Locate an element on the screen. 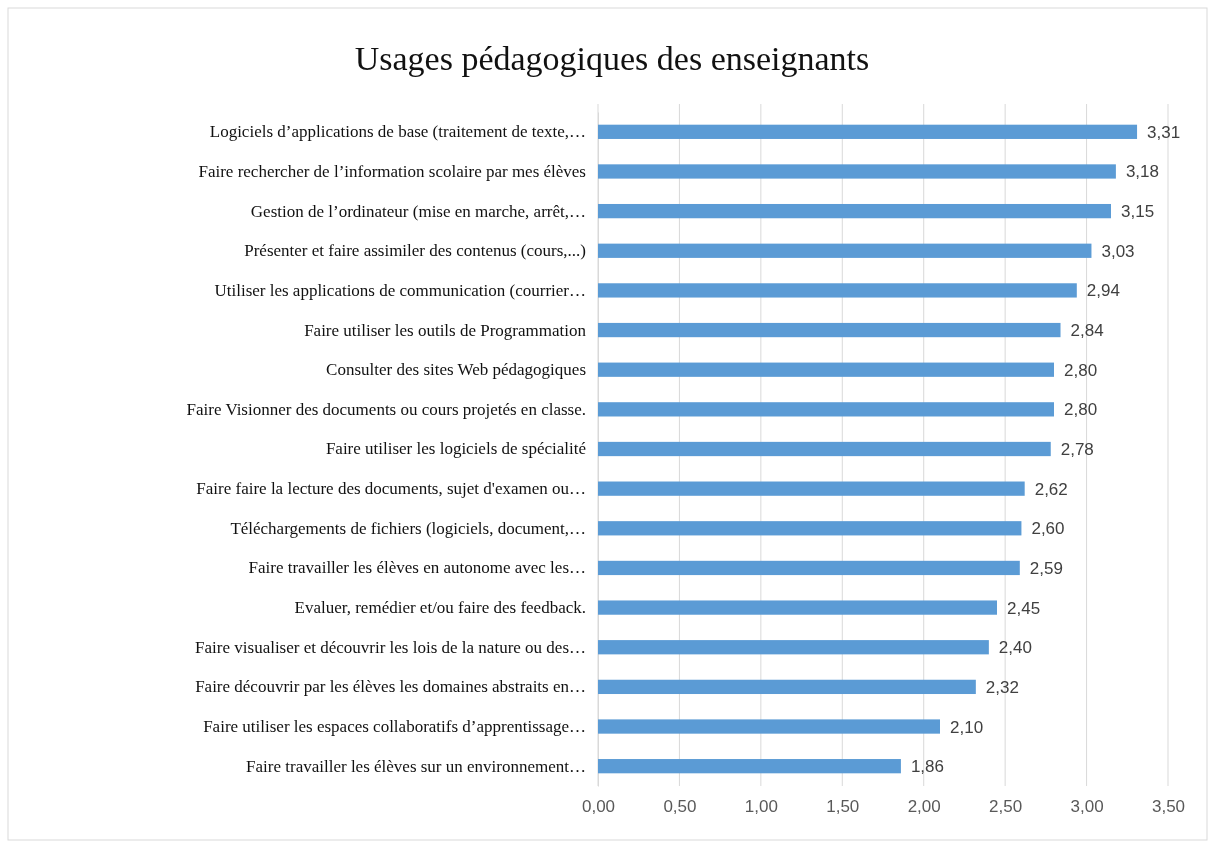 The height and width of the screenshot is (841, 1208). x-tick-label: 2,50 is located at coordinates (1006, 807).